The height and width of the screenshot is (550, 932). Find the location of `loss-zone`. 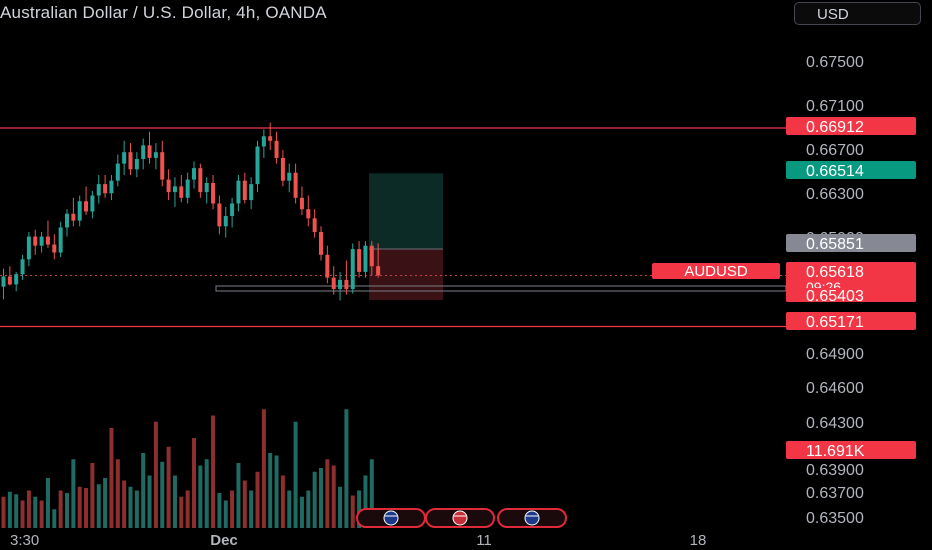

loss-zone is located at coordinates (406, 274).